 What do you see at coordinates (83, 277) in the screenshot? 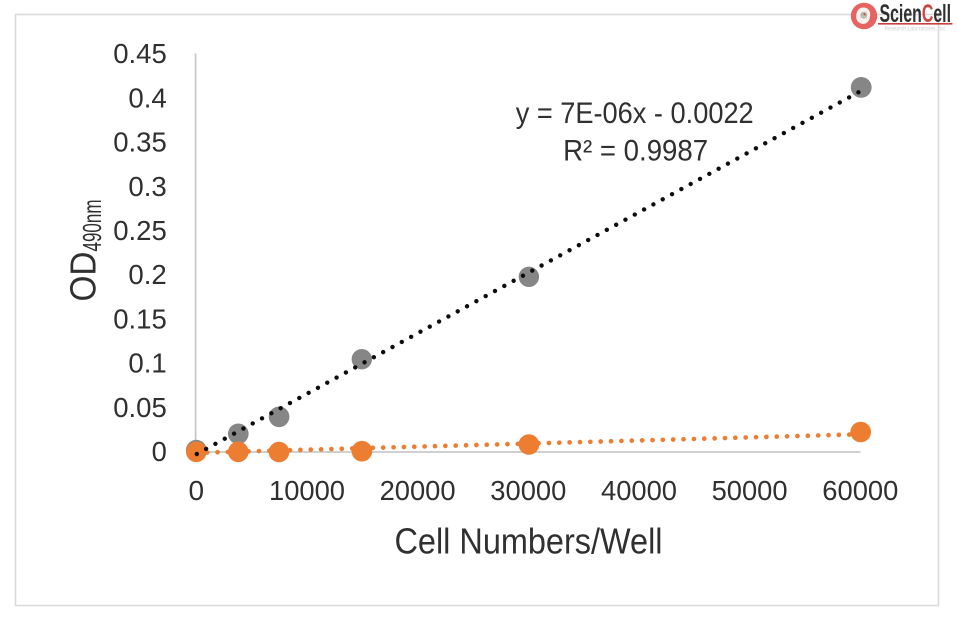
I see `svg-text: OD` at bounding box center [83, 277].